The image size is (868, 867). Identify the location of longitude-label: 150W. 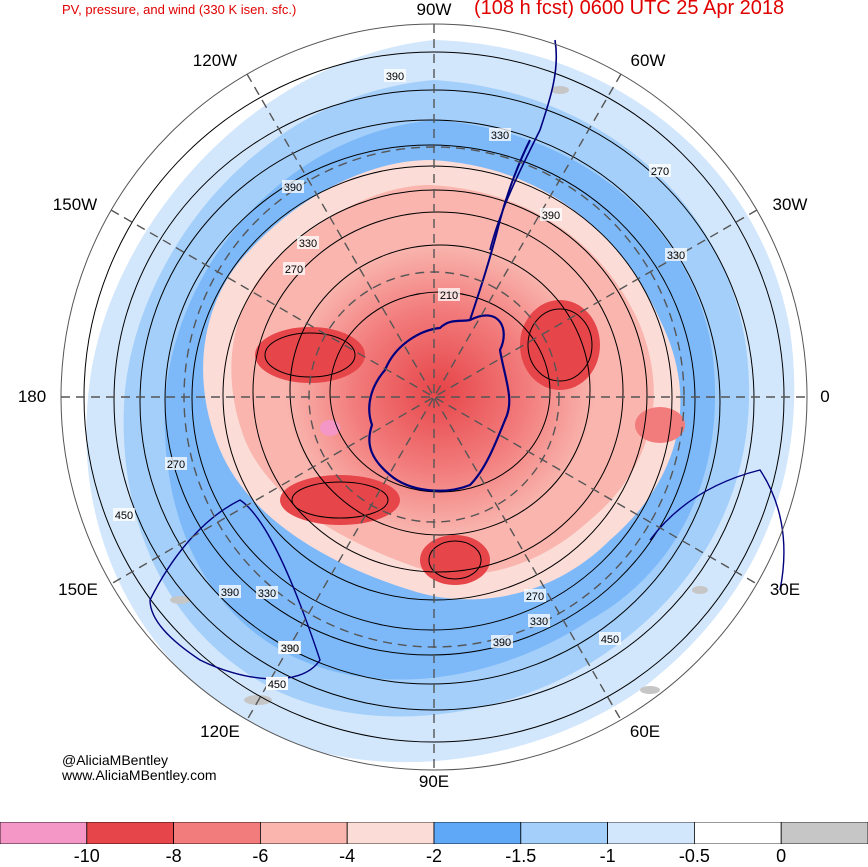
(75, 204).